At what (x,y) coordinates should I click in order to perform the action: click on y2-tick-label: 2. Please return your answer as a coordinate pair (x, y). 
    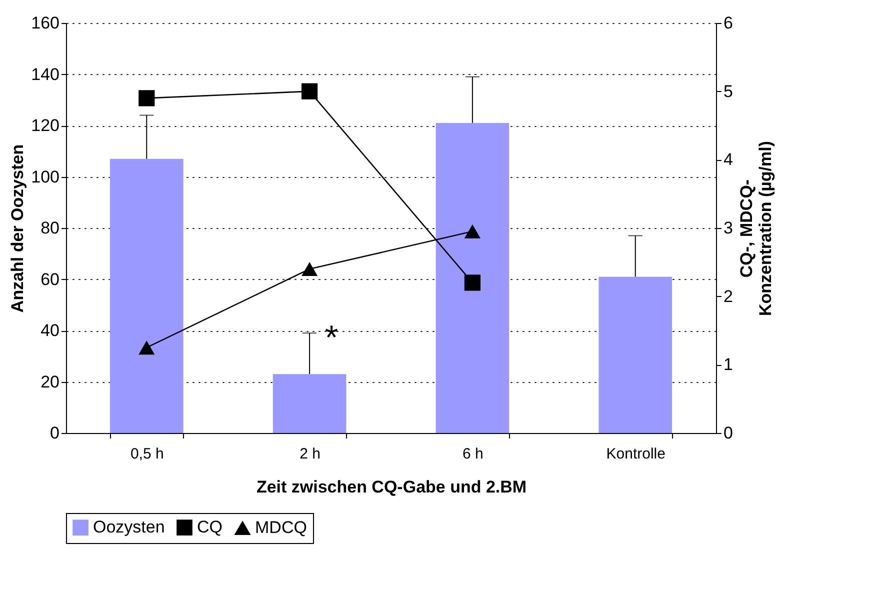
    Looking at the image, I should click on (728, 296).